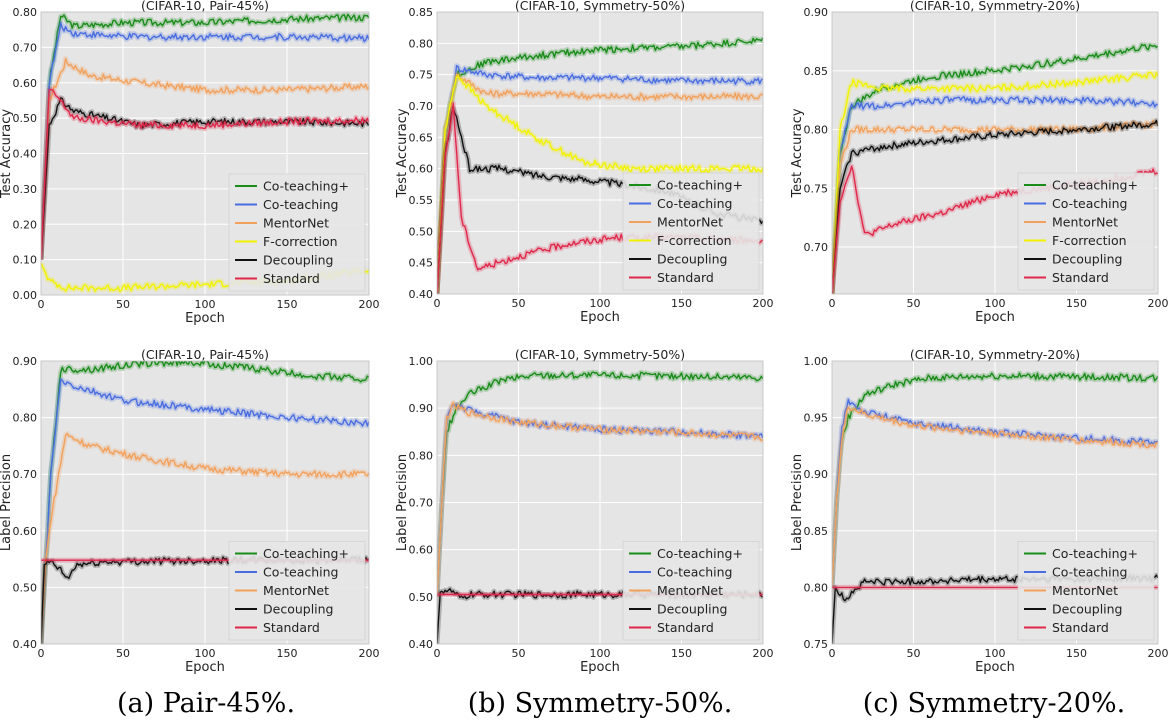 Image resolution: width=1170 pixels, height=722 pixels. I want to click on y-tick-label: 1.00, so click(816, 361).